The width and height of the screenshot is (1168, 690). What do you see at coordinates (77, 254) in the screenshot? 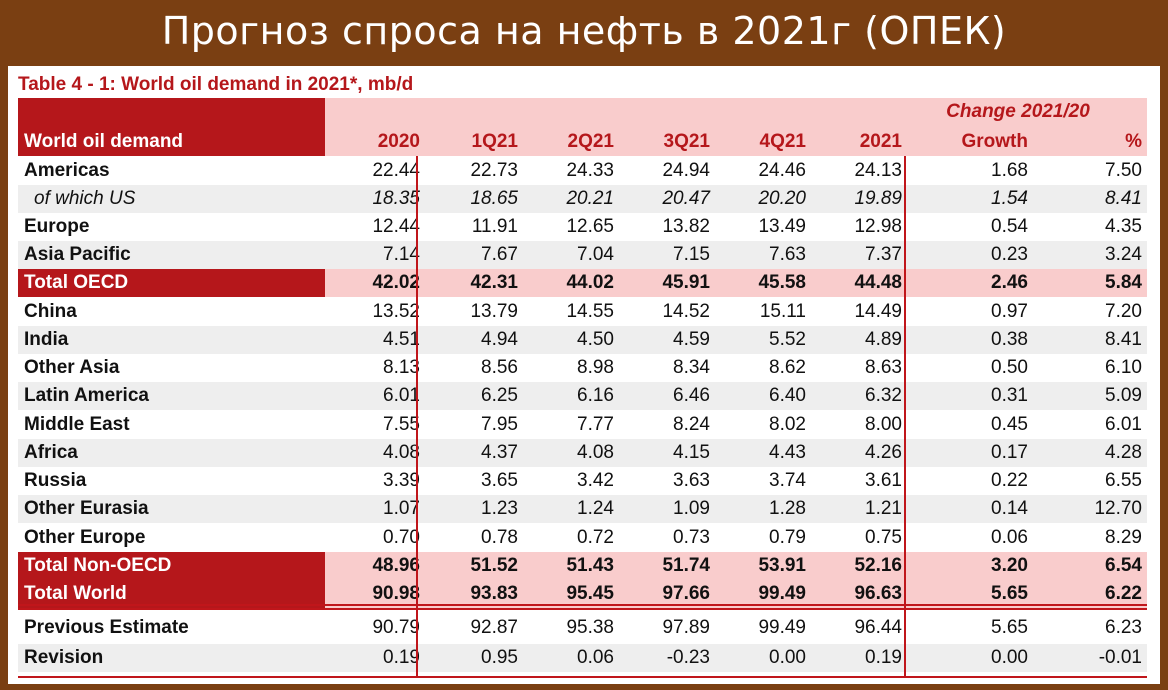
I see `row-label: Asia Pacific` at bounding box center [77, 254].